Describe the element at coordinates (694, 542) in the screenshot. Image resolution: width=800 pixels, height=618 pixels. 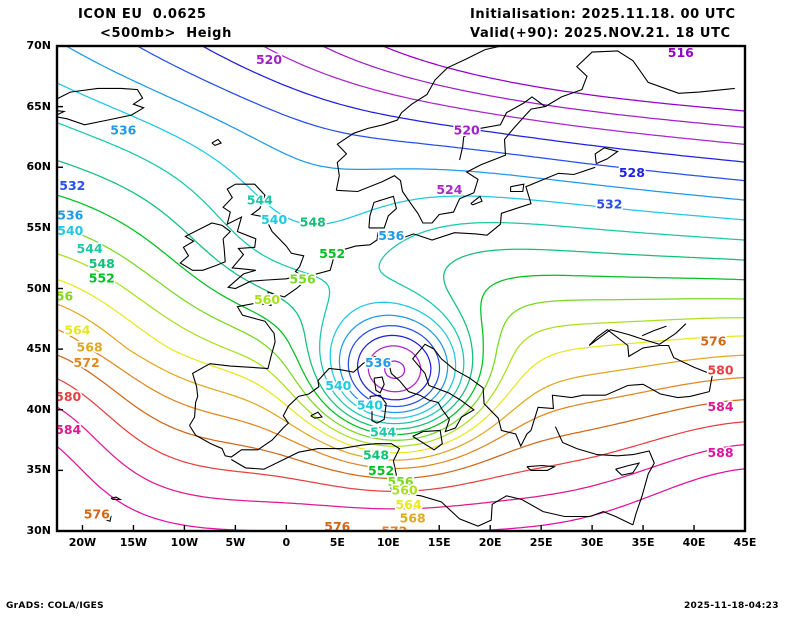
I see `x-tick-label: 40E` at that location.